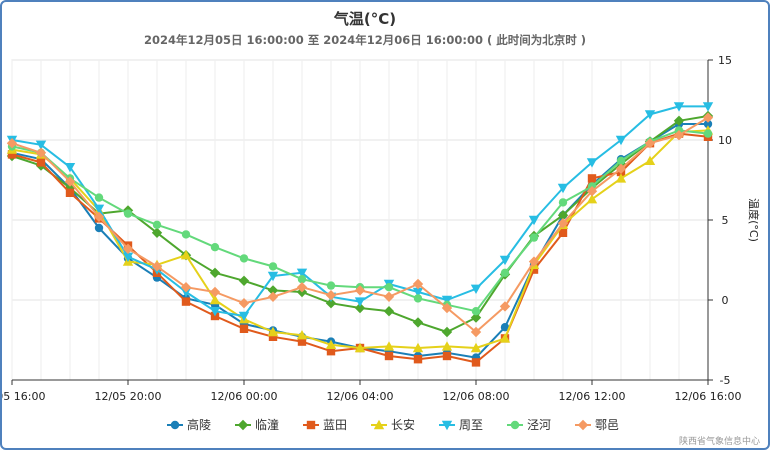  What do you see at coordinates (335, 425) in the screenshot?
I see `legend-label: 蓝田` at bounding box center [335, 425].